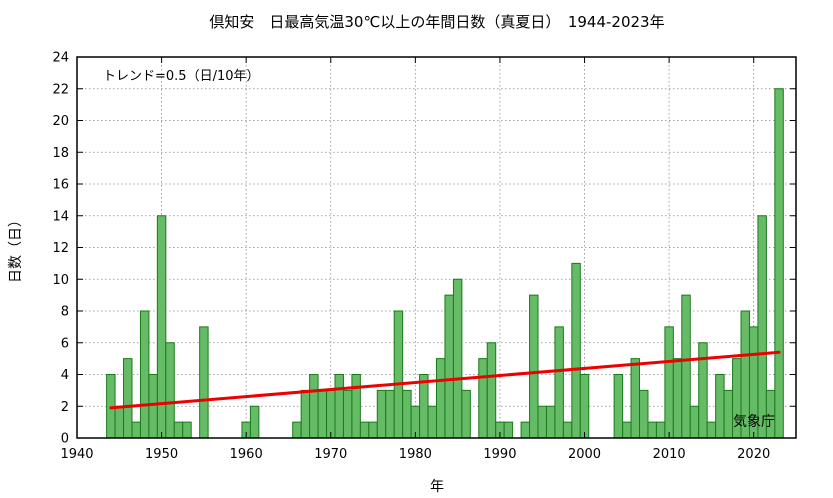 This screenshot has height=498, width=833. What do you see at coordinates (65, 312) in the screenshot?
I see `y-tick-label: 8` at bounding box center [65, 312].